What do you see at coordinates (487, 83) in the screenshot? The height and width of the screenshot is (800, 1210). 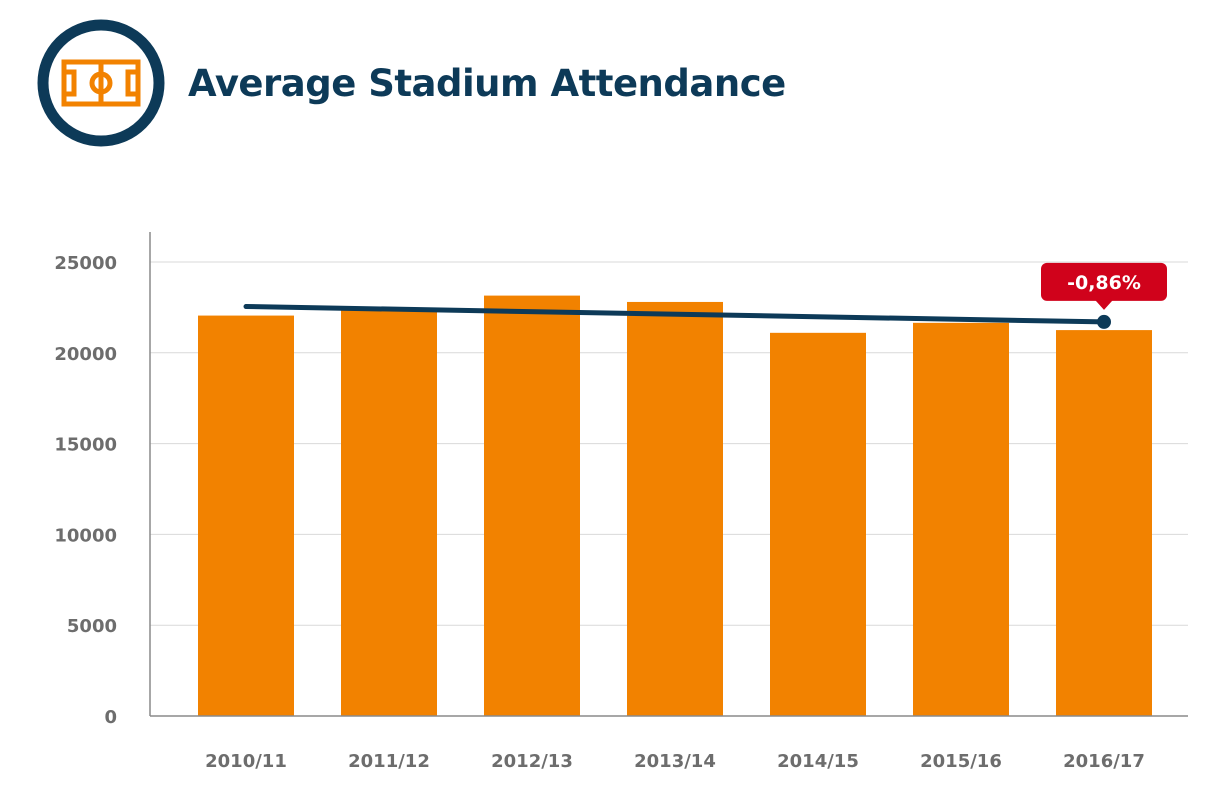 I see `chart-title: Average Stadium Attendance` at bounding box center [487, 83].